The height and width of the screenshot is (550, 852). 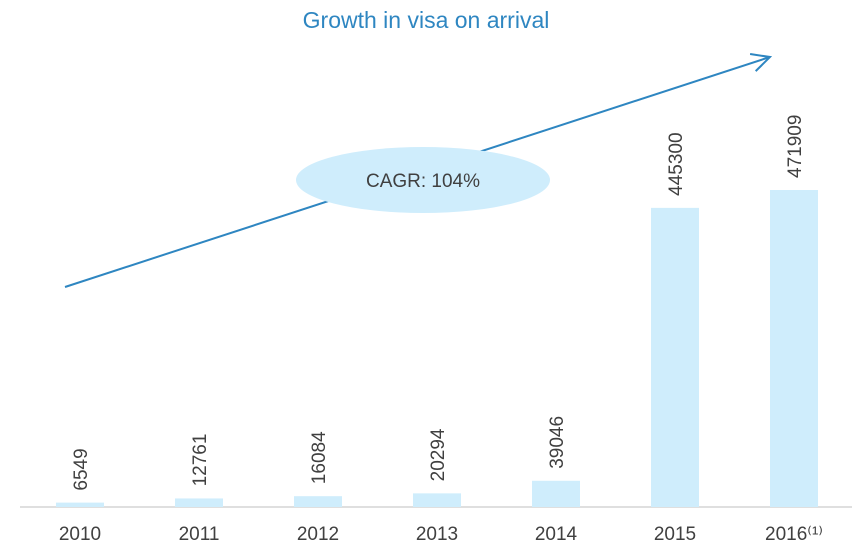 What do you see at coordinates (319, 457) in the screenshot?
I see `value-label: 16084` at bounding box center [319, 457].